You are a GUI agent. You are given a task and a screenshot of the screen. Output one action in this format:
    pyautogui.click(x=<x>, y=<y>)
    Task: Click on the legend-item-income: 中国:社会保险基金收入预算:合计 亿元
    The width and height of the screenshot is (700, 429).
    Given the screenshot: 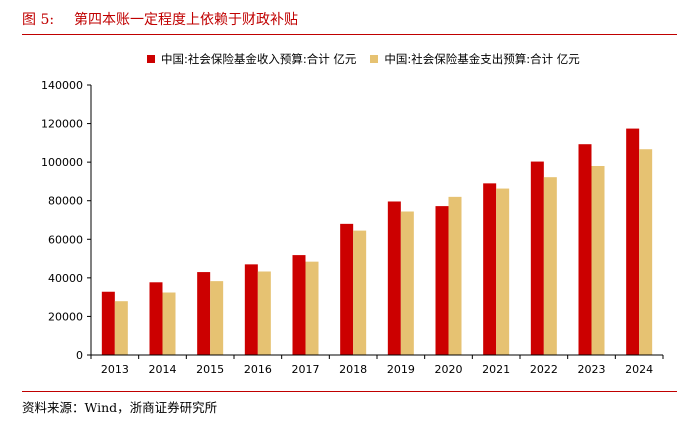 What is the action you would take?
    pyautogui.click(x=251, y=59)
    